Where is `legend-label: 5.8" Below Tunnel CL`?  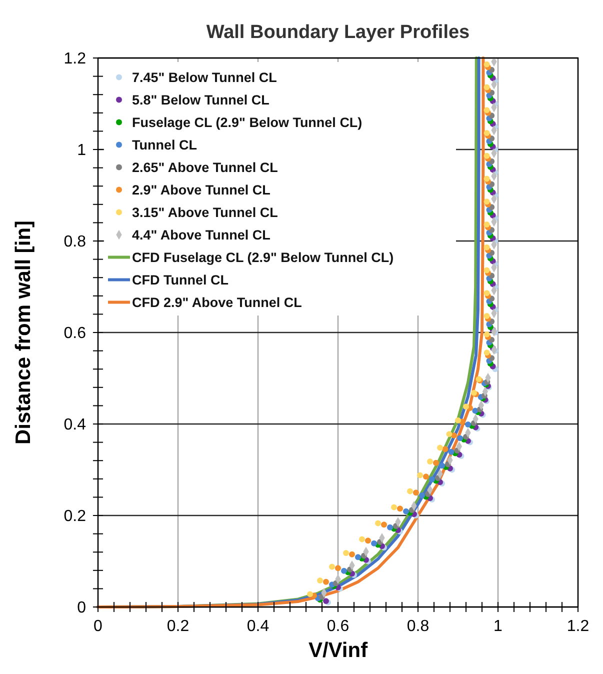 legend-label: 5.8" Below Tunnel CL is located at coordinates (201, 100).